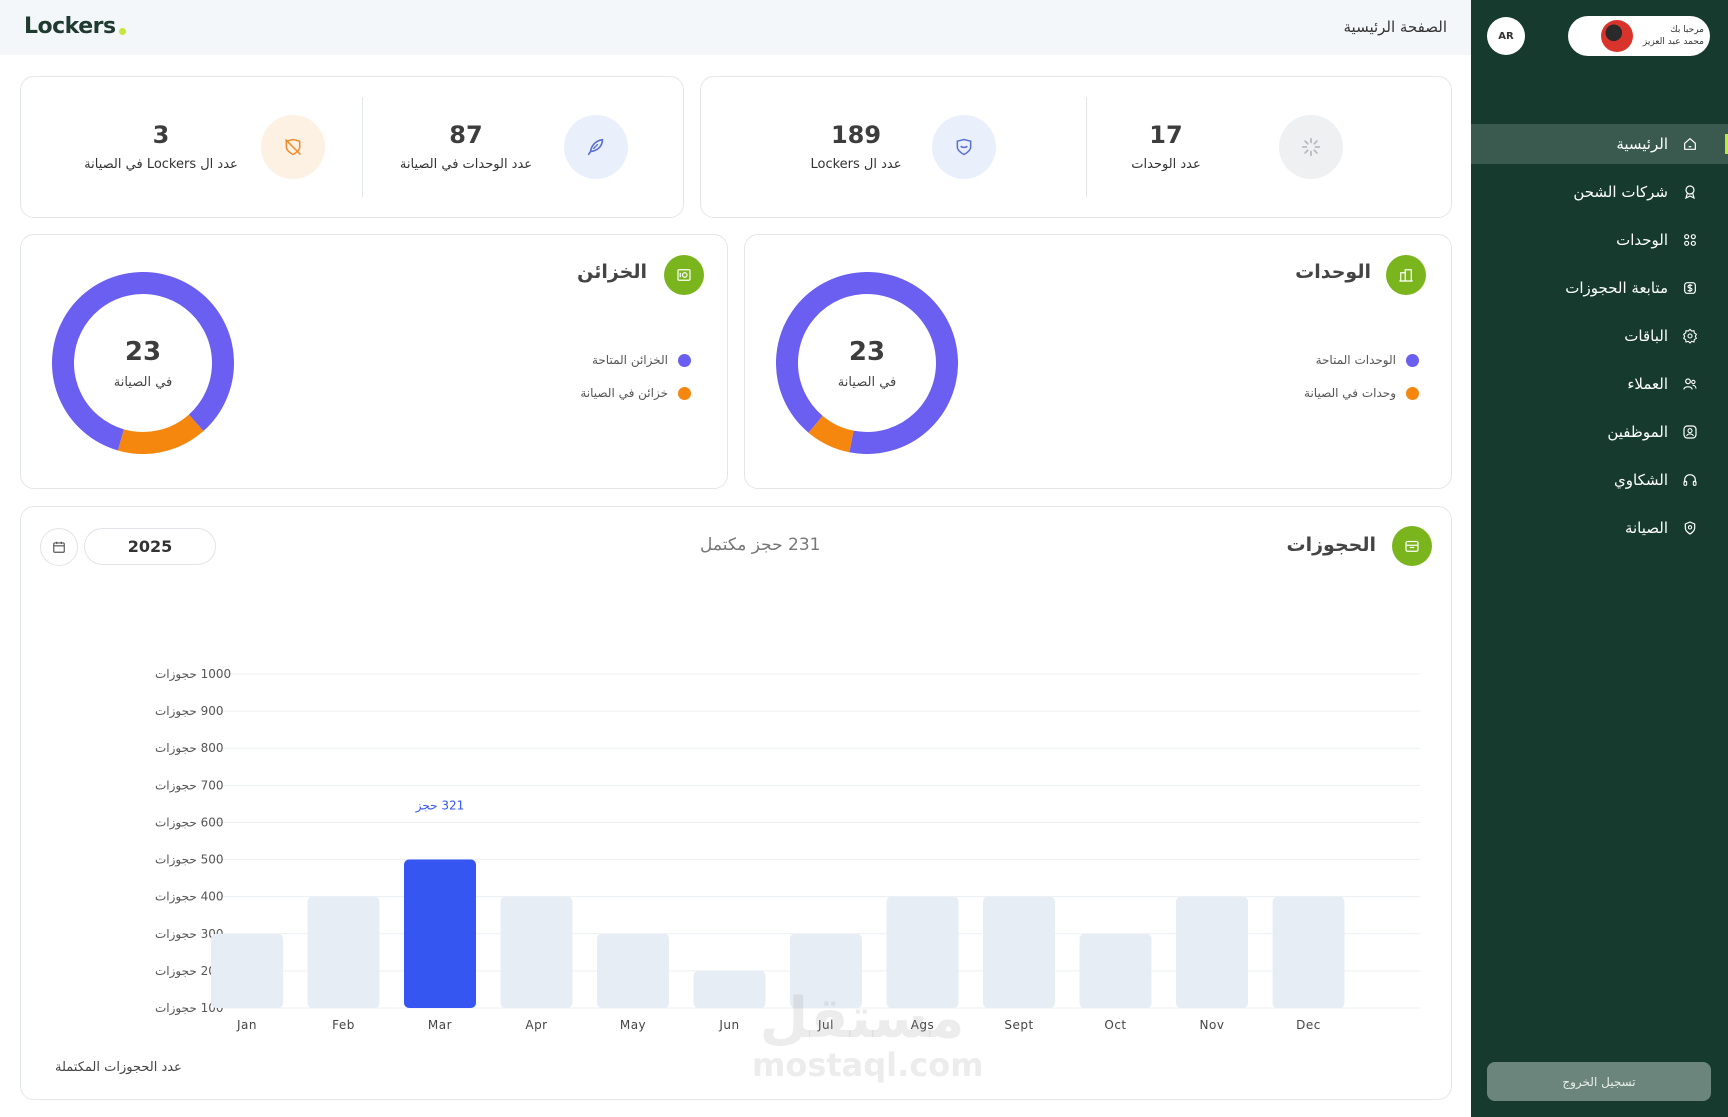 The width and height of the screenshot is (1728, 1117). What do you see at coordinates (1115, 970) in the screenshot?
I see `bar-oct` at bounding box center [1115, 970].